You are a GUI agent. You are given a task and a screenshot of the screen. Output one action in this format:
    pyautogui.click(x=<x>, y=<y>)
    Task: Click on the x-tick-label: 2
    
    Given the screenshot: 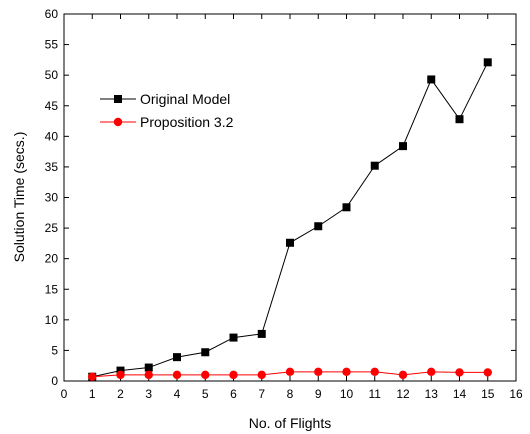 What is the action you would take?
    pyautogui.click(x=120, y=394)
    